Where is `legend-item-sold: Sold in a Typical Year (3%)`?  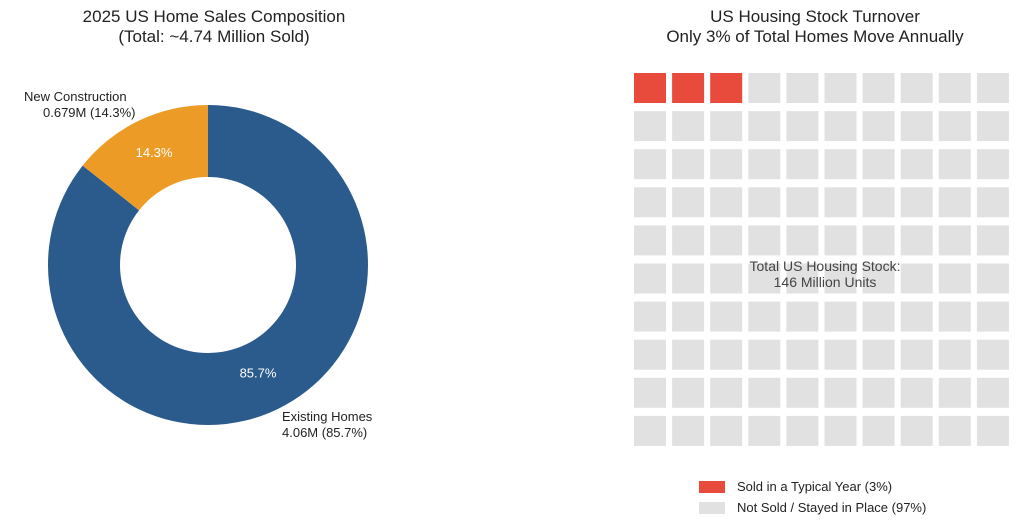 legend-item-sold: Sold in a Typical Year (3%) is located at coordinates (812, 486).